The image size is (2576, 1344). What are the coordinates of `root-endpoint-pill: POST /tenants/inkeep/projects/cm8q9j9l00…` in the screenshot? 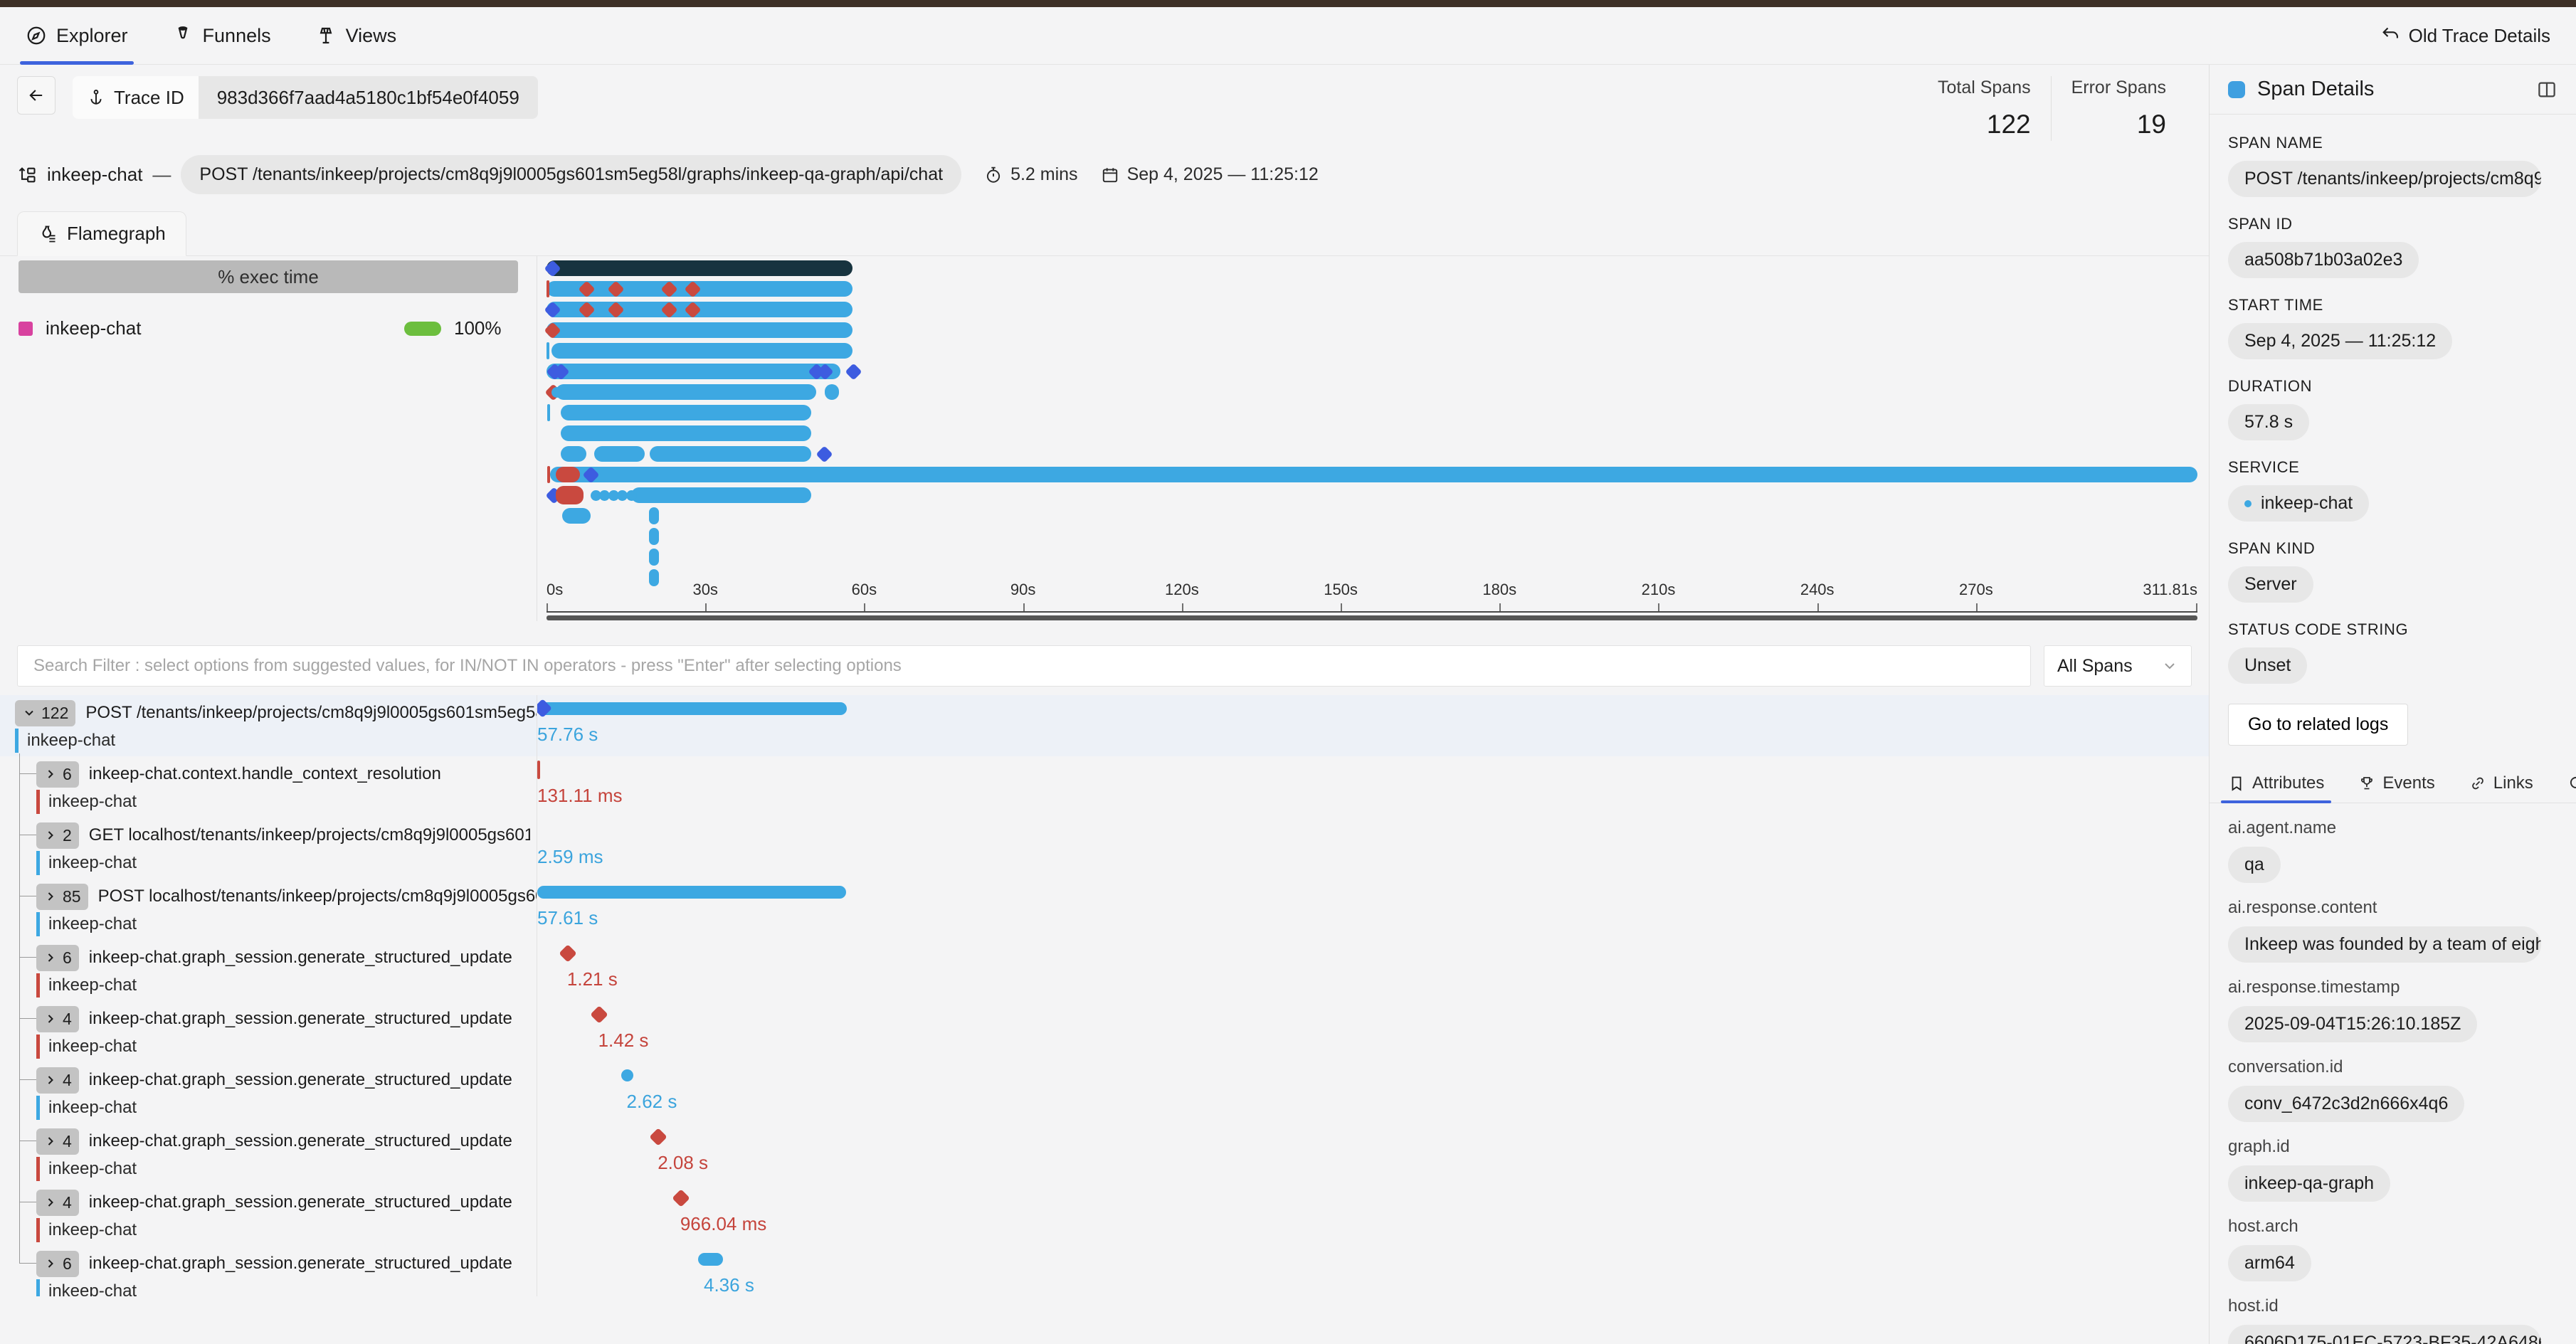 It's located at (571, 174).